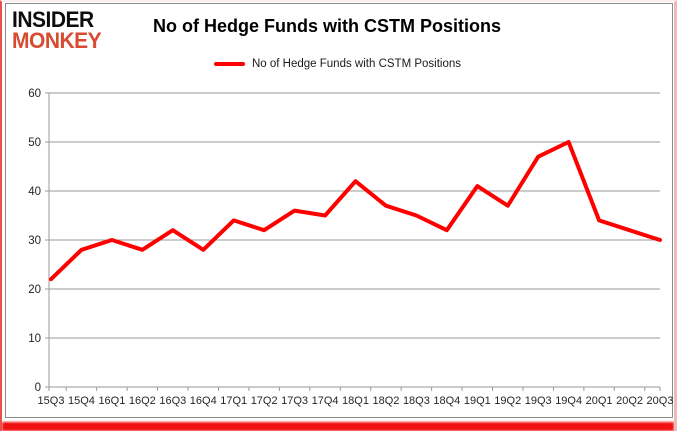  What do you see at coordinates (294, 401) in the screenshot?
I see `x-axis-label: 17Q3` at bounding box center [294, 401].